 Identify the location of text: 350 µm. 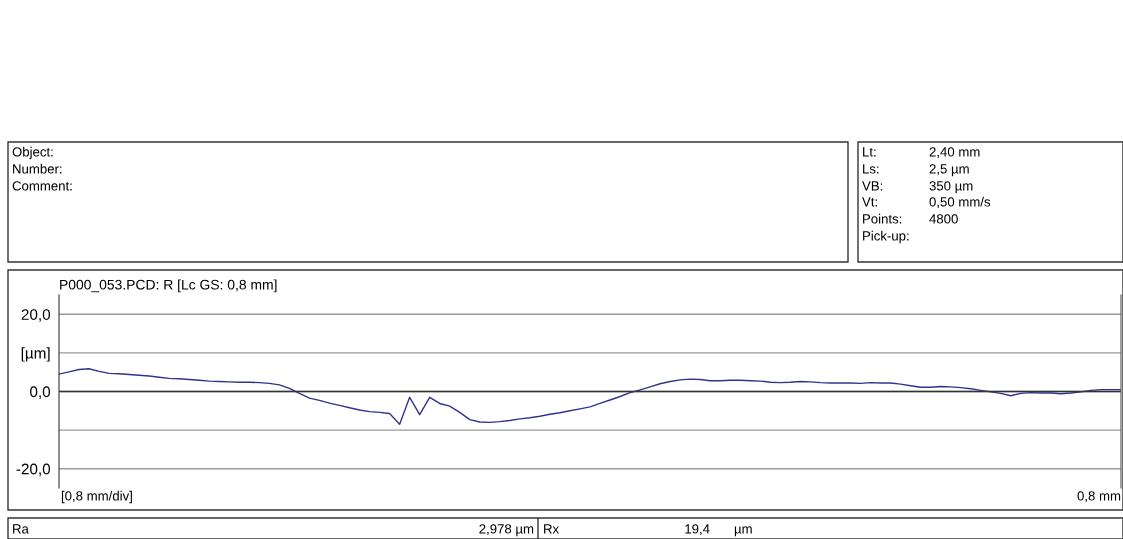
(951, 187).